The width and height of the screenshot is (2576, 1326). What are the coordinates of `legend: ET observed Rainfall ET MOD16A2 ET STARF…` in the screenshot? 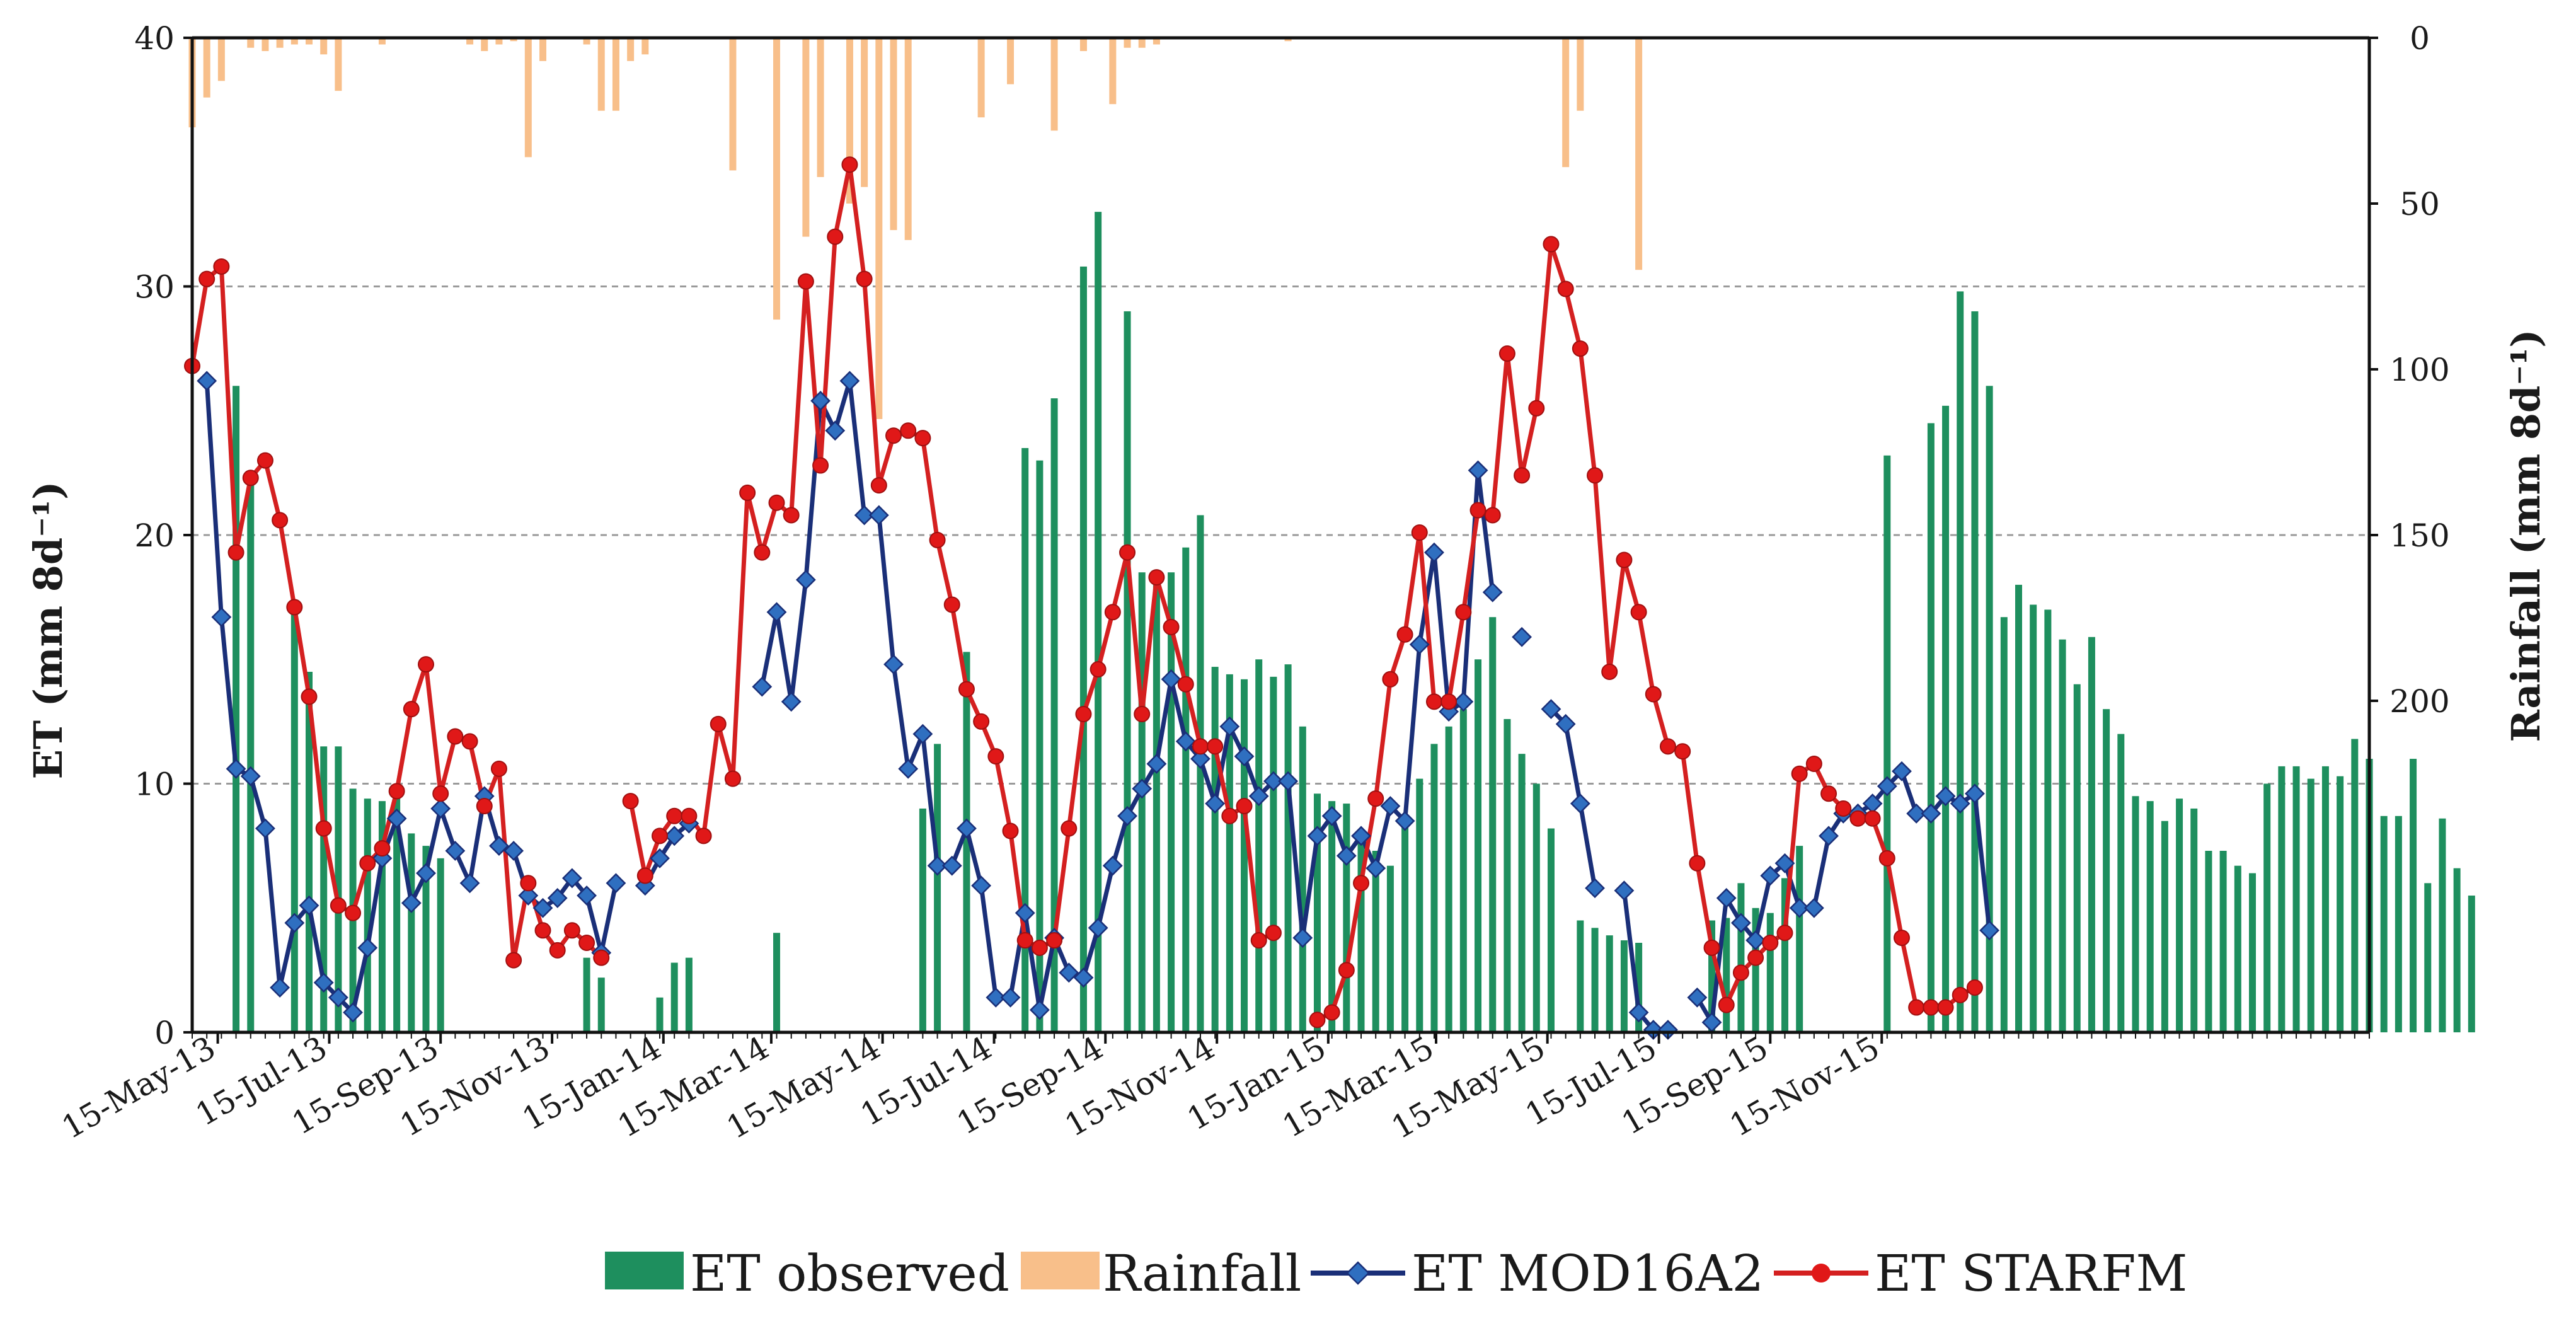 It's located at (1396, 1273).